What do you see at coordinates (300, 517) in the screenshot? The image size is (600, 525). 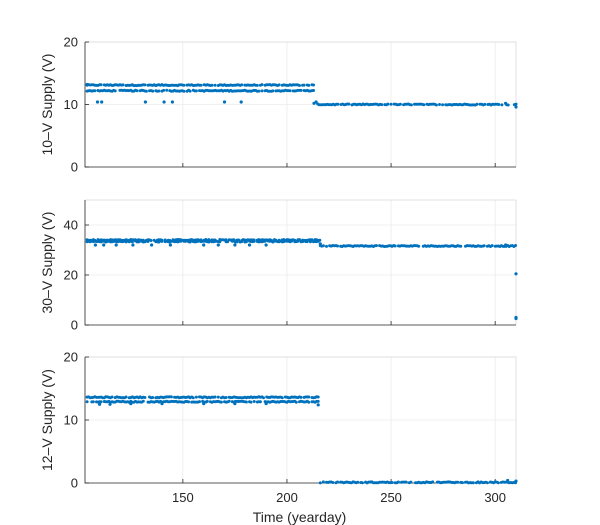 I see `x-axis-label: Time (yearday)` at bounding box center [300, 517].